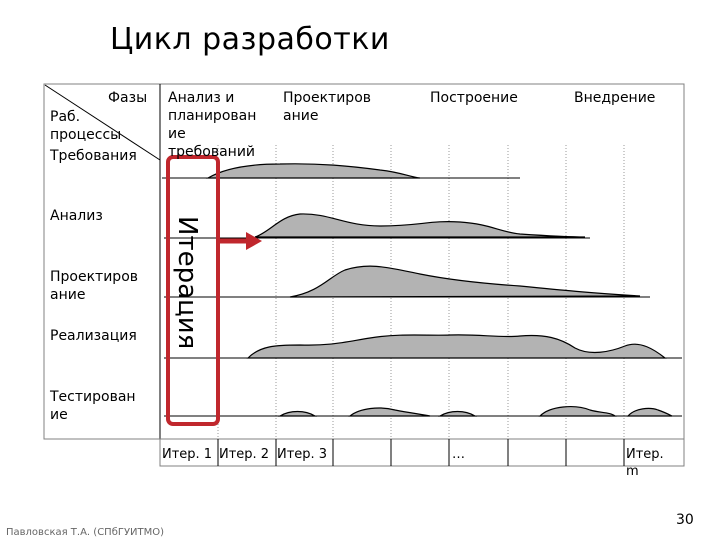 This screenshot has height=540, width=720. Describe the element at coordinates (76, 216) in the screenshot. I see `process-analysis: Анализ` at that location.